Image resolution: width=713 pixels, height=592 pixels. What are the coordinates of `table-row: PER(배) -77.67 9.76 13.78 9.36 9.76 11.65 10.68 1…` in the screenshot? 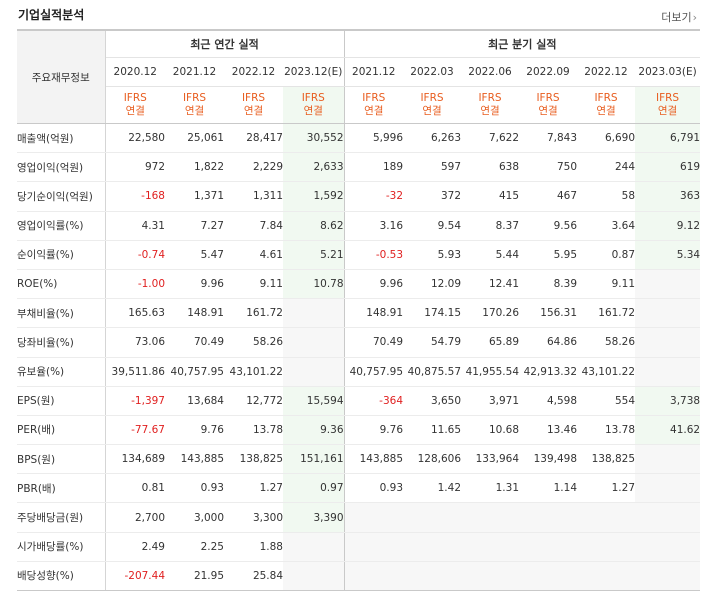 It's located at (359, 430).